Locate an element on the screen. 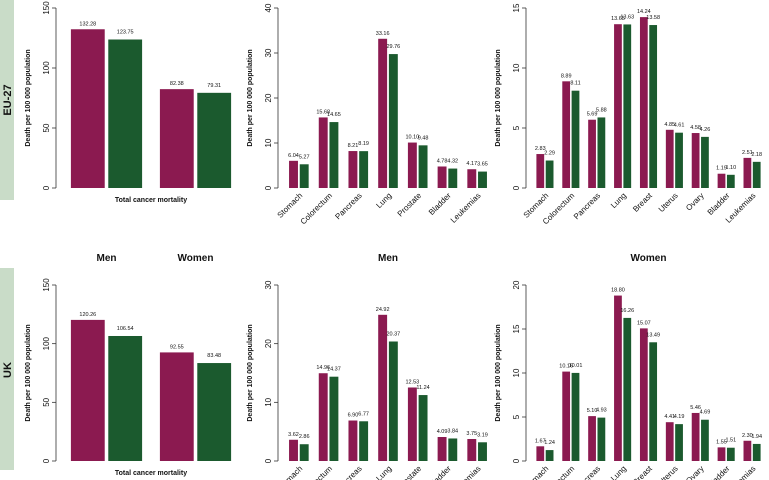  panel-title: Women is located at coordinates (649, 258).